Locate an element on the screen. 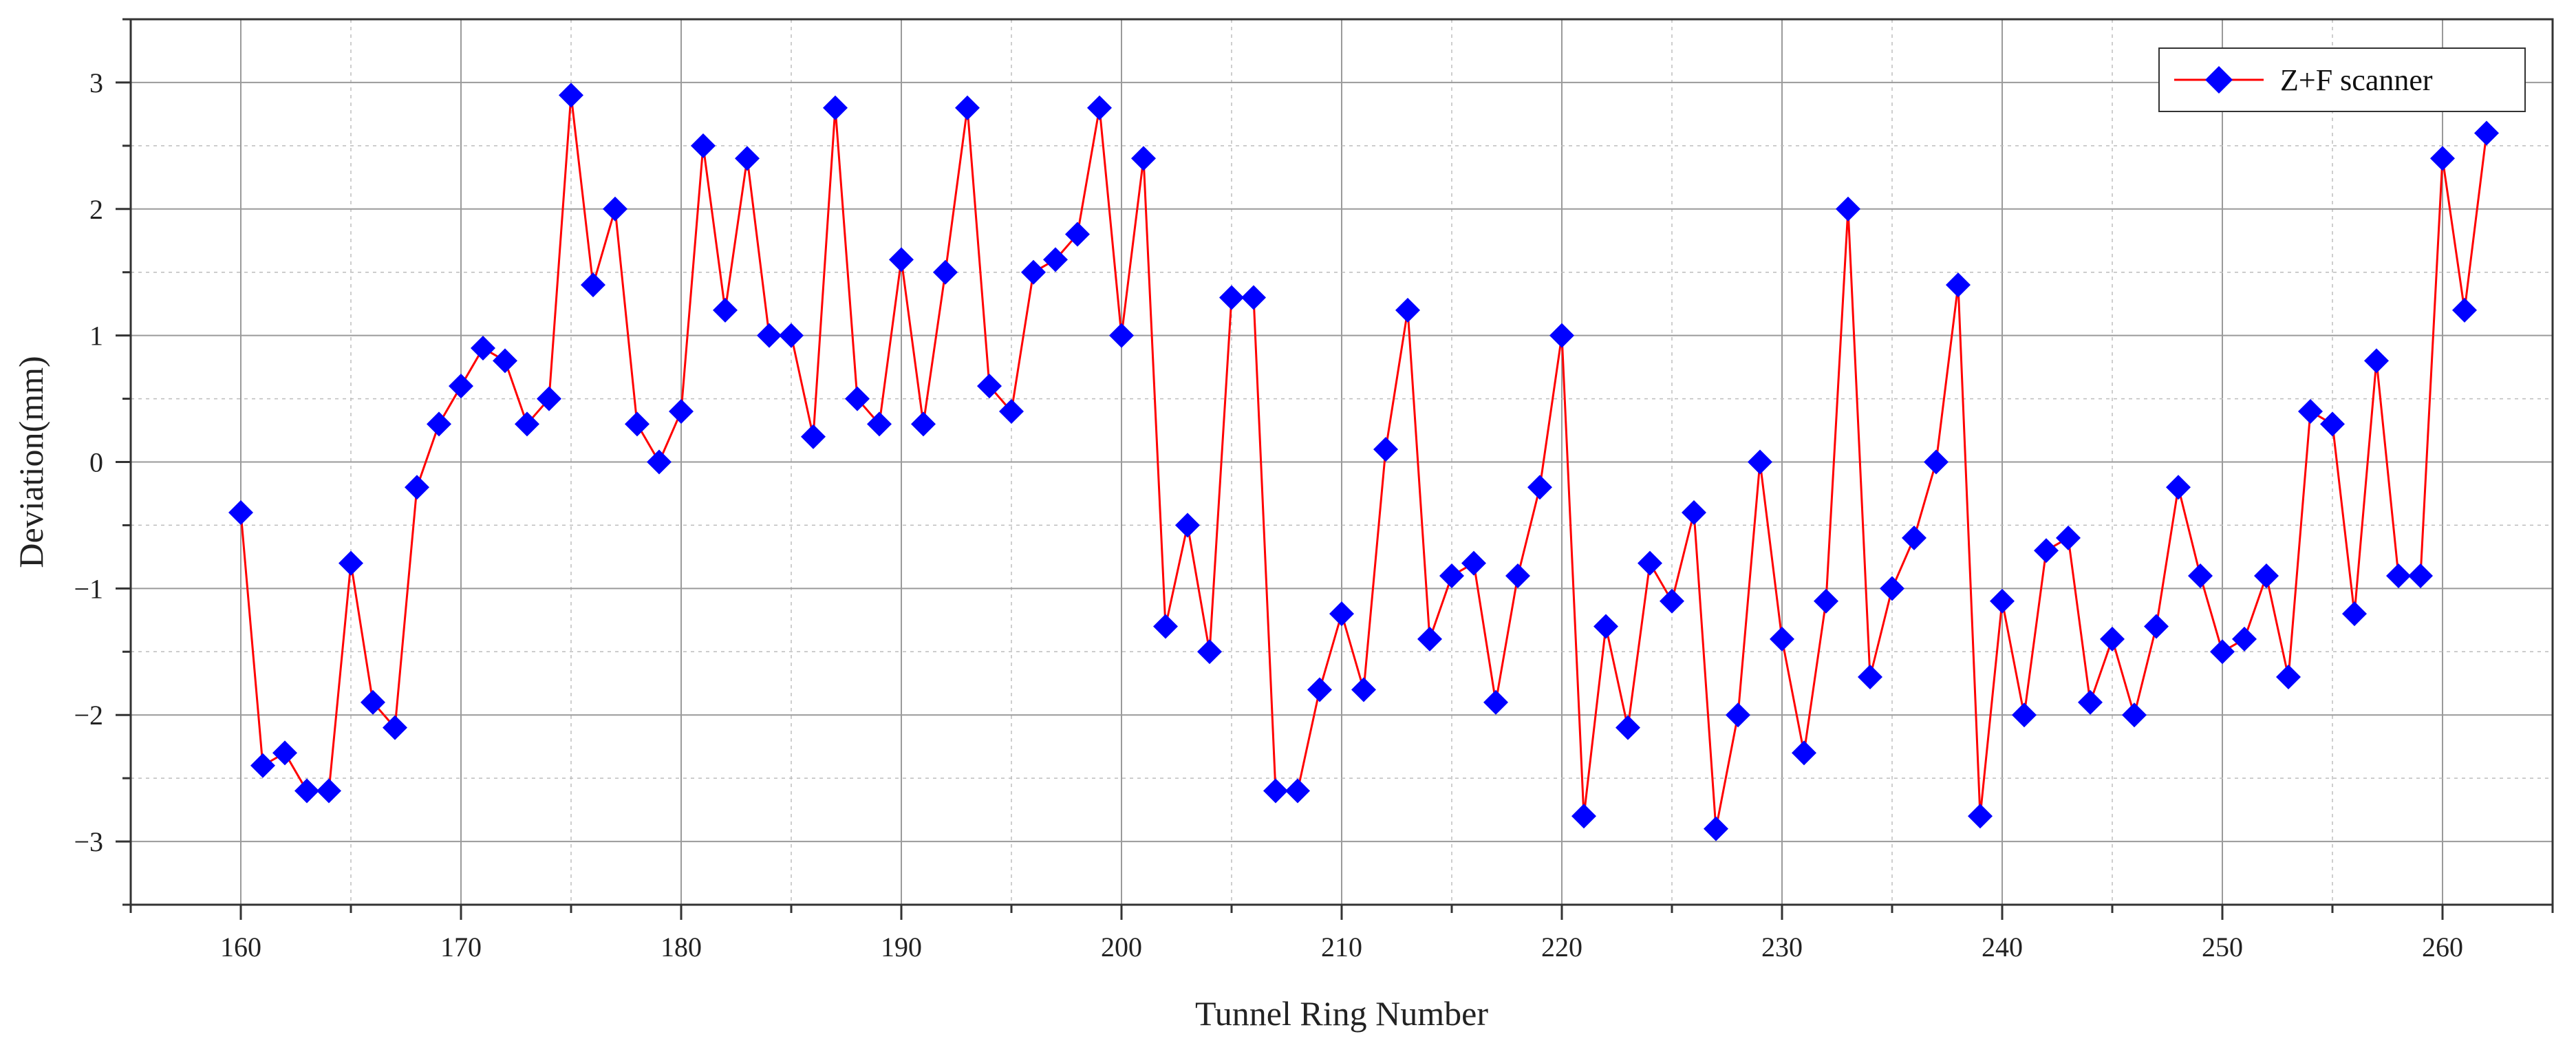 Image resolution: width=2576 pixels, height=1054 pixels. x-tick-label: 260 is located at coordinates (2442, 947).